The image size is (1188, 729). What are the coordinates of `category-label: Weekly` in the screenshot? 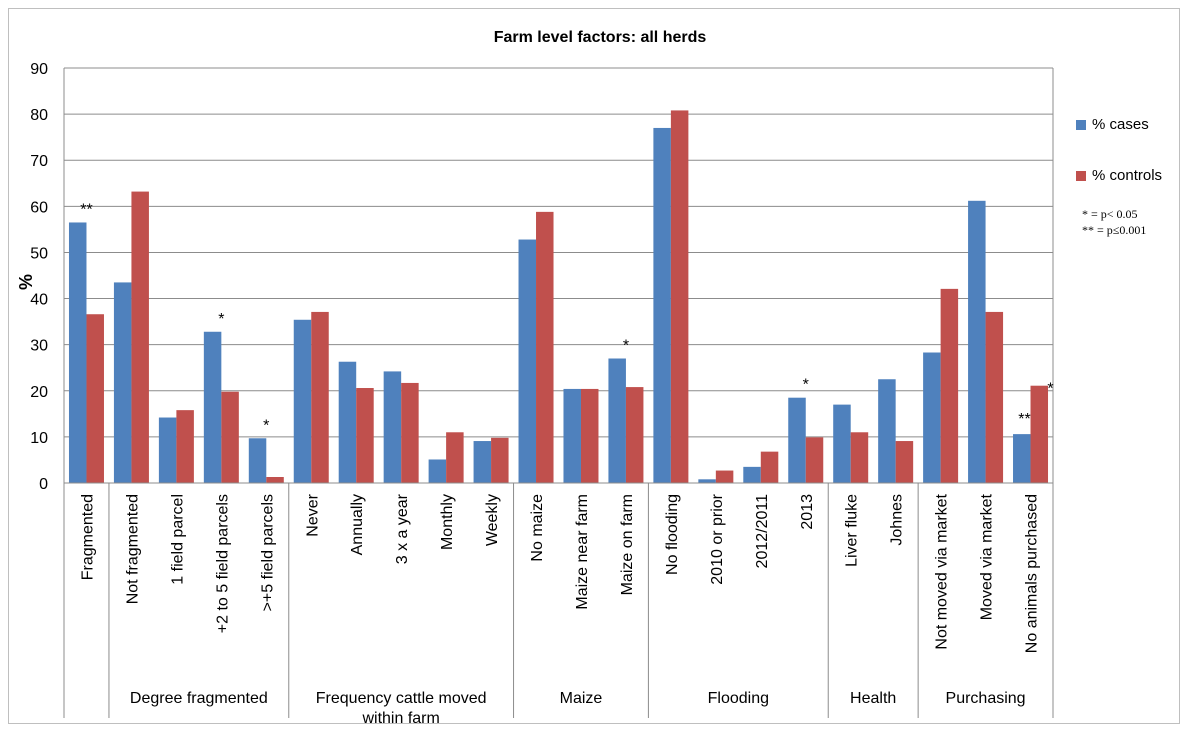 It's located at (492, 520).